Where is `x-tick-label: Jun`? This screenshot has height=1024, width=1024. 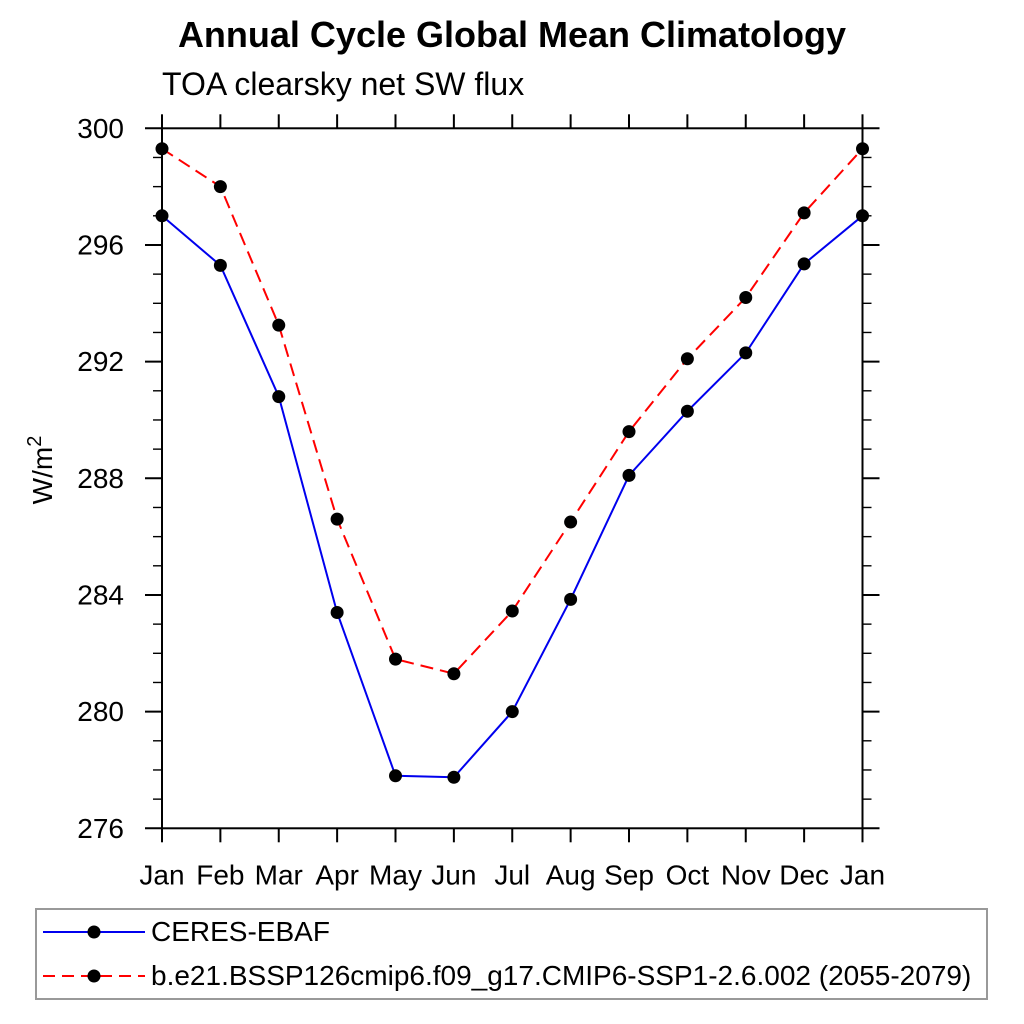
x-tick-label: Jun is located at coordinates (453, 874).